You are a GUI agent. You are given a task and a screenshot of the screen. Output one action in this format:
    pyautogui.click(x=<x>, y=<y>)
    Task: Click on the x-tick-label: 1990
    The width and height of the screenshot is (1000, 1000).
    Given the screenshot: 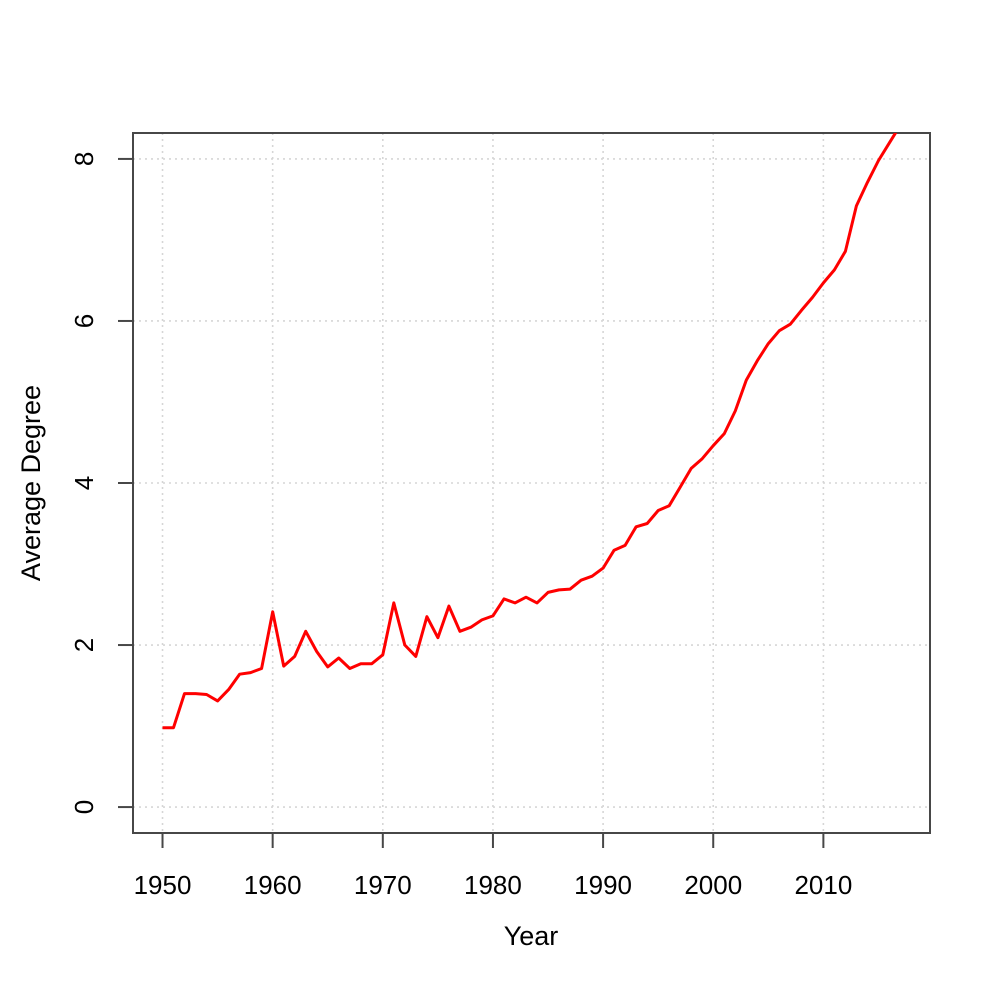 What is the action you would take?
    pyautogui.click(x=603, y=885)
    